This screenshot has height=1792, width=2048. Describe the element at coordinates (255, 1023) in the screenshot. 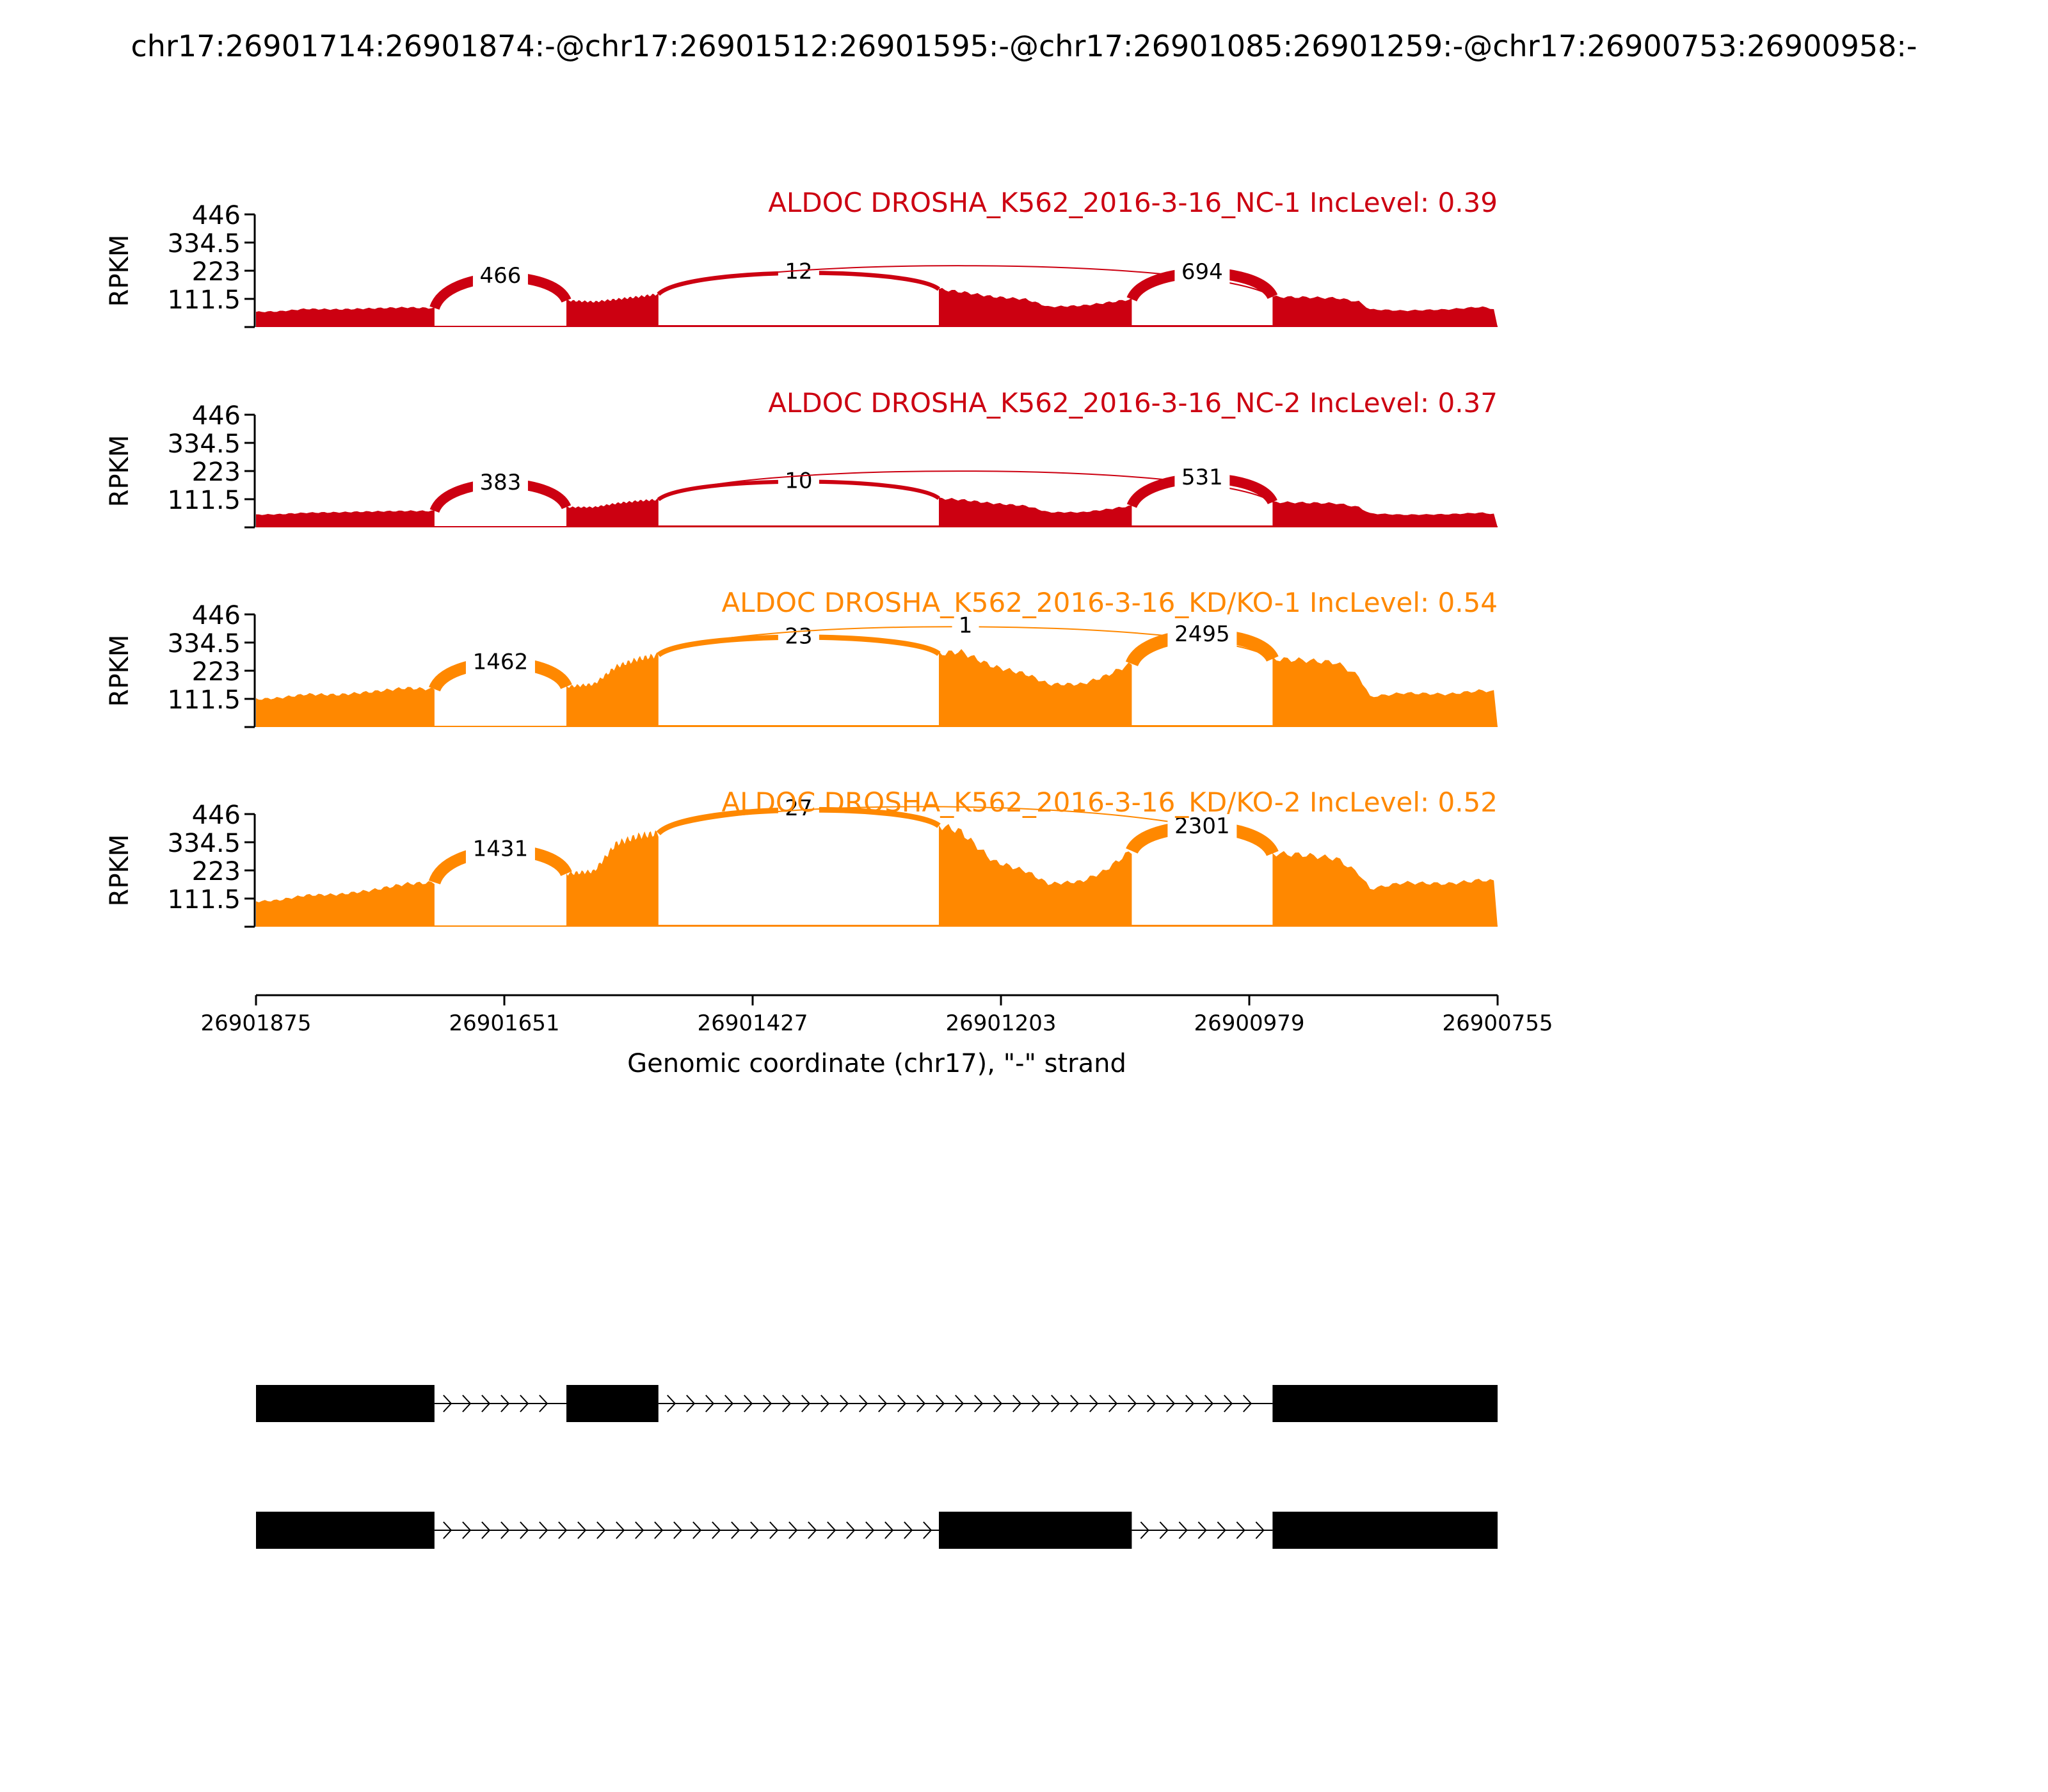

I see `x-tick-label: 26901875` at that location.